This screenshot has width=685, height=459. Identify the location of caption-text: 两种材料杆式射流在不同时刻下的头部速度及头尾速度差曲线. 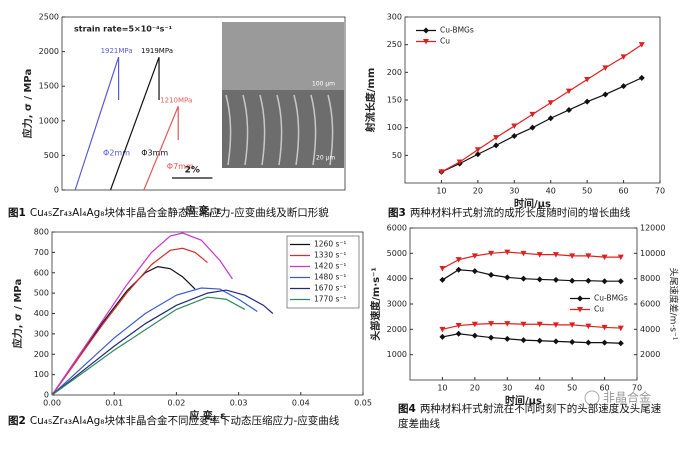
(530, 416).